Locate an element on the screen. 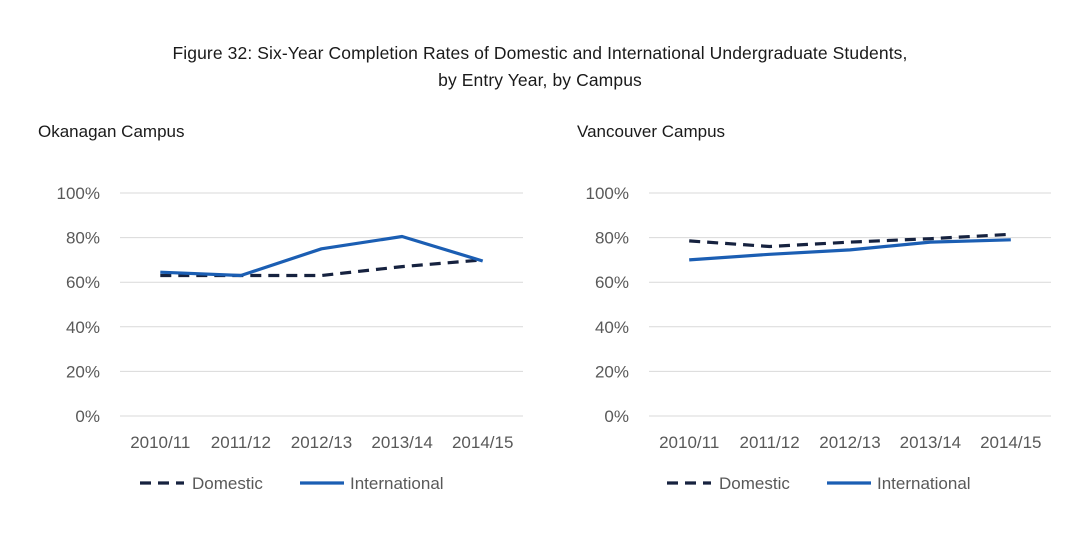 The width and height of the screenshot is (1080, 543). okanagan-y-tick-label: 40% is located at coordinates (83, 327).